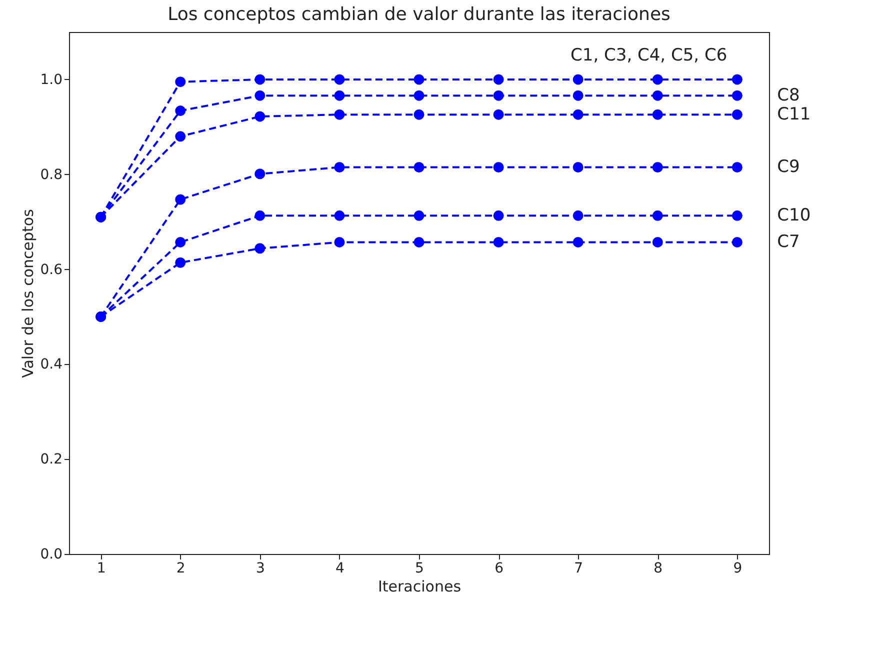  Describe the element at coordinates (788, 167) in the screenshot. I see `text: C9` at that location.